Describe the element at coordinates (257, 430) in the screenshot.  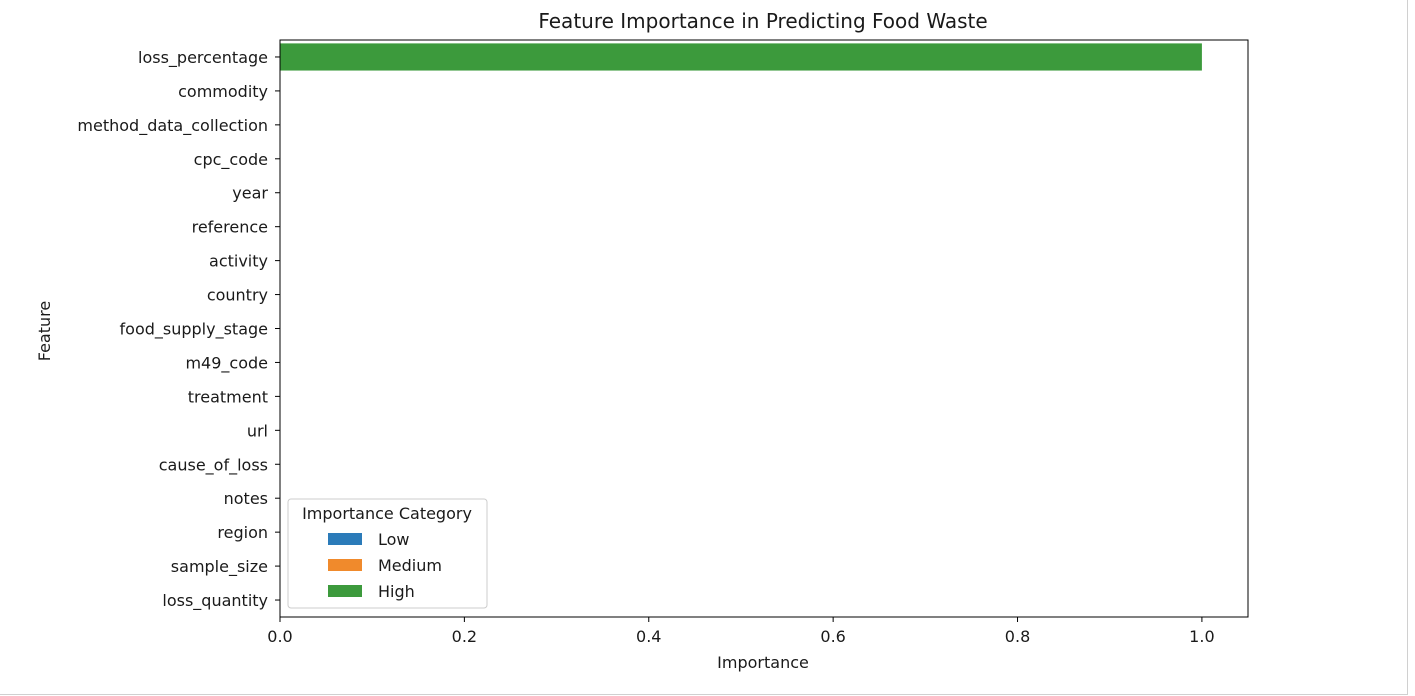
I see `y-tick-label: url` at that location.